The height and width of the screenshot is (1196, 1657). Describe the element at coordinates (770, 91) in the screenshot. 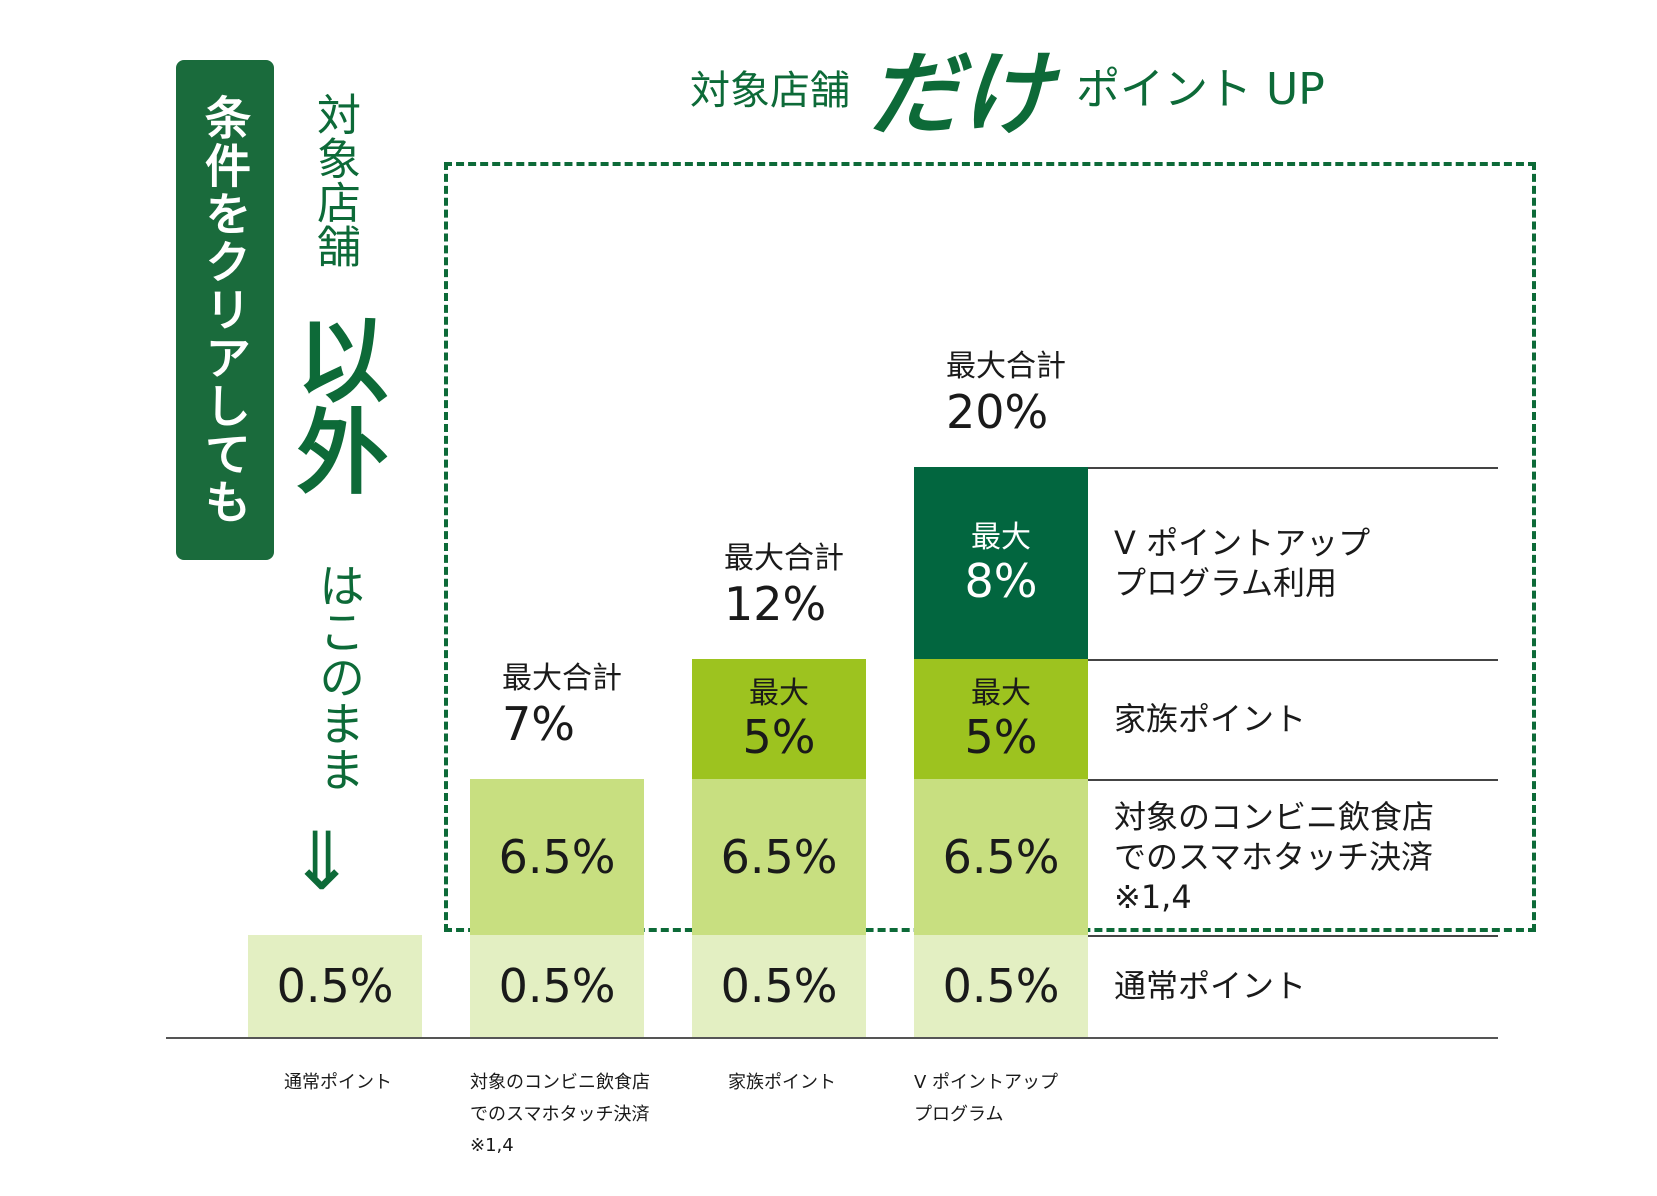

I see `title-prefix: 対象店舗` at that location.